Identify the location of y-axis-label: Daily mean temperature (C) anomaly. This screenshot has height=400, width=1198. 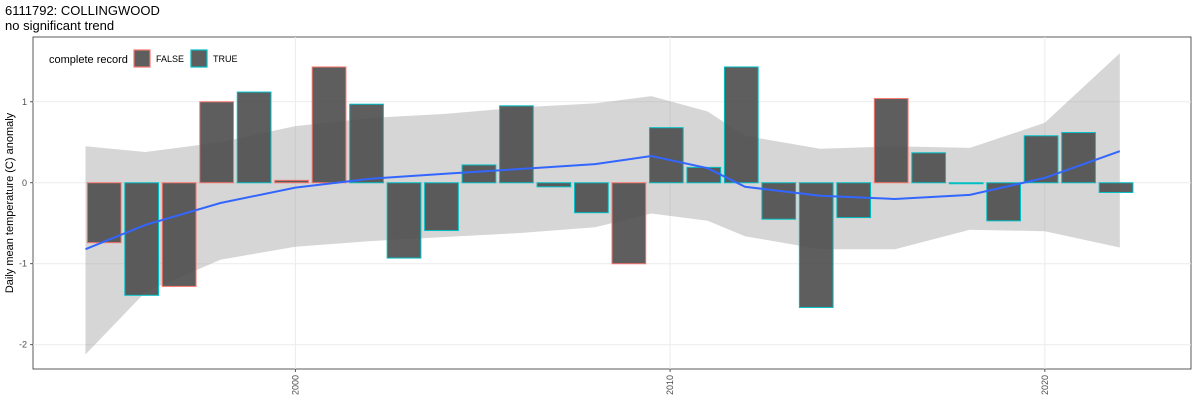
(10, 202).